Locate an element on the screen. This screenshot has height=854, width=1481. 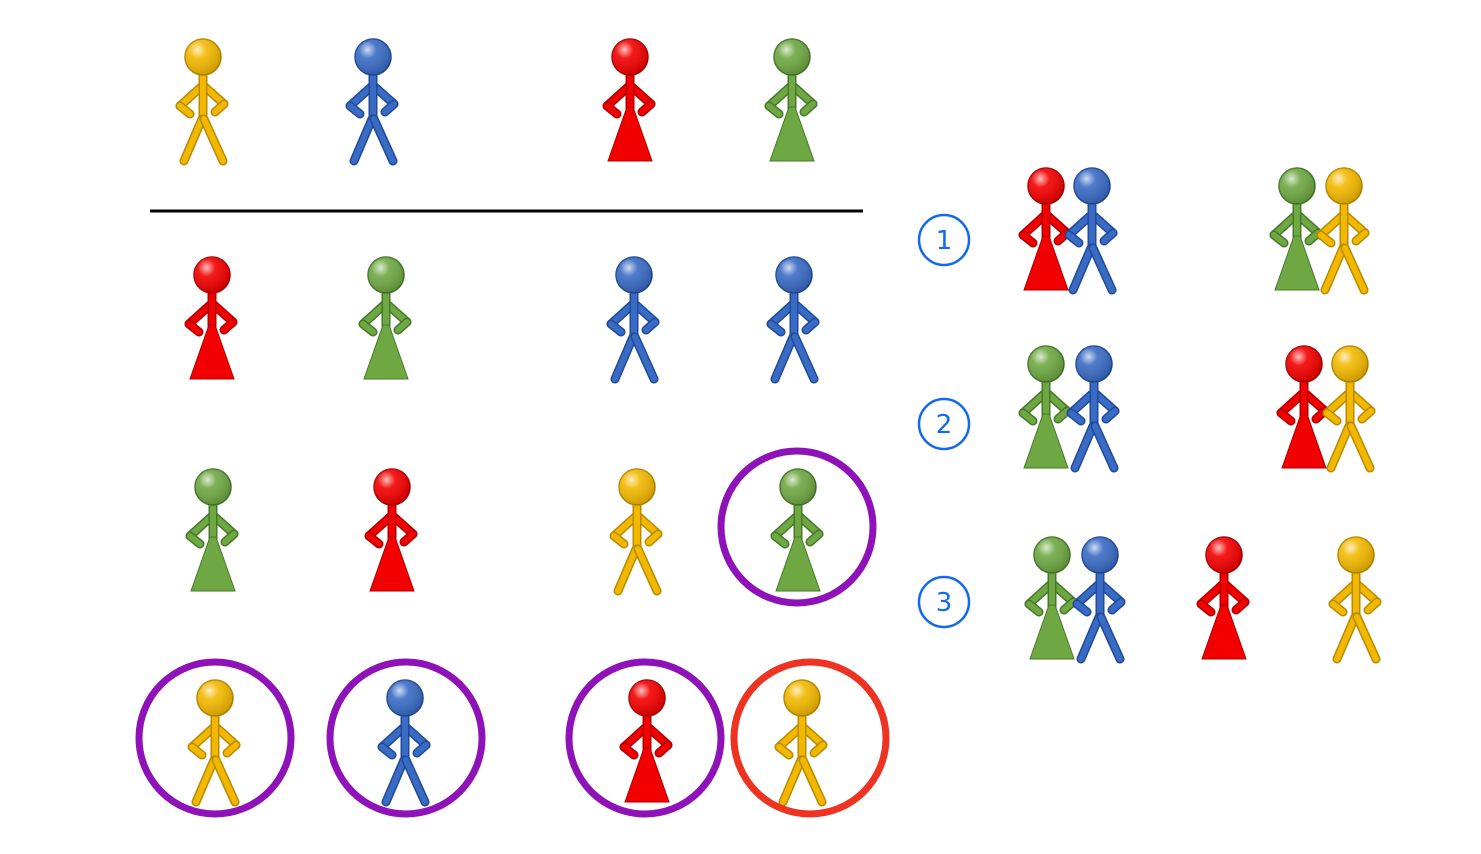
option-3-label: 3 is located at coordinates (944, 602).